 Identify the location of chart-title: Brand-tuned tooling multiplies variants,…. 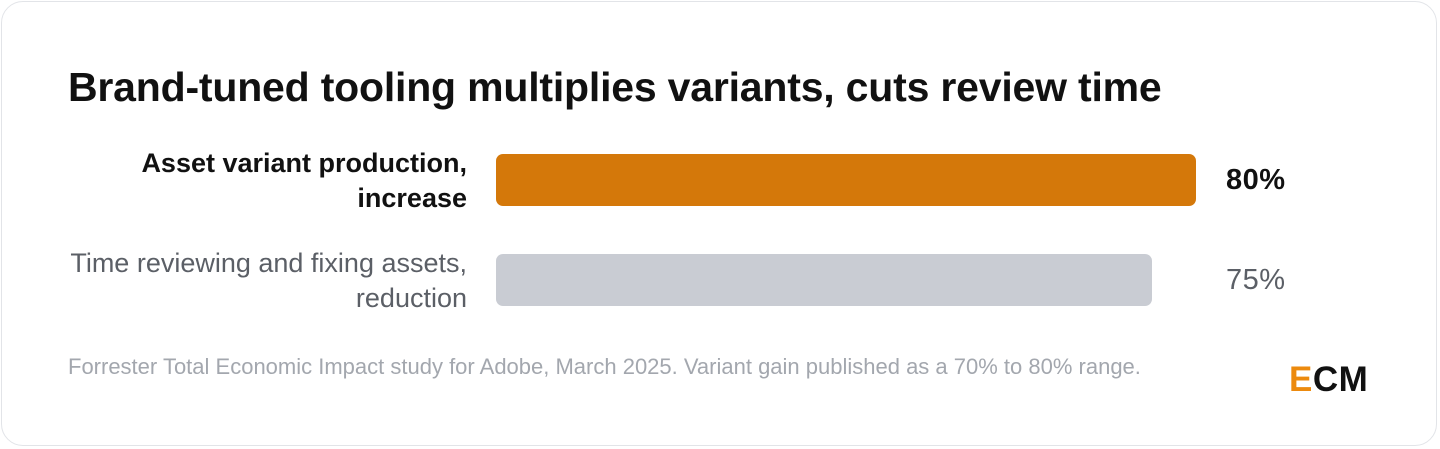
(615, 87).